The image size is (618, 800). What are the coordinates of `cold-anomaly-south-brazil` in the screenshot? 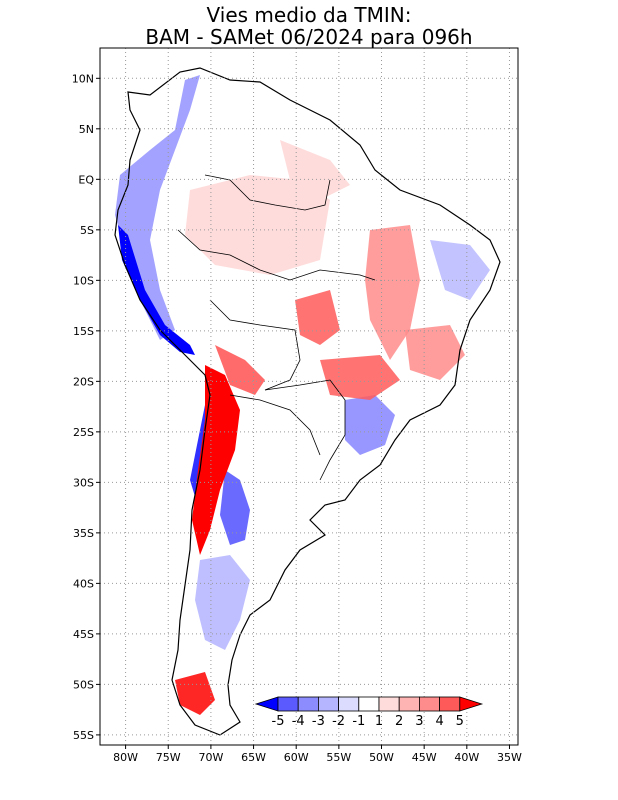 It's located at (370, 425).